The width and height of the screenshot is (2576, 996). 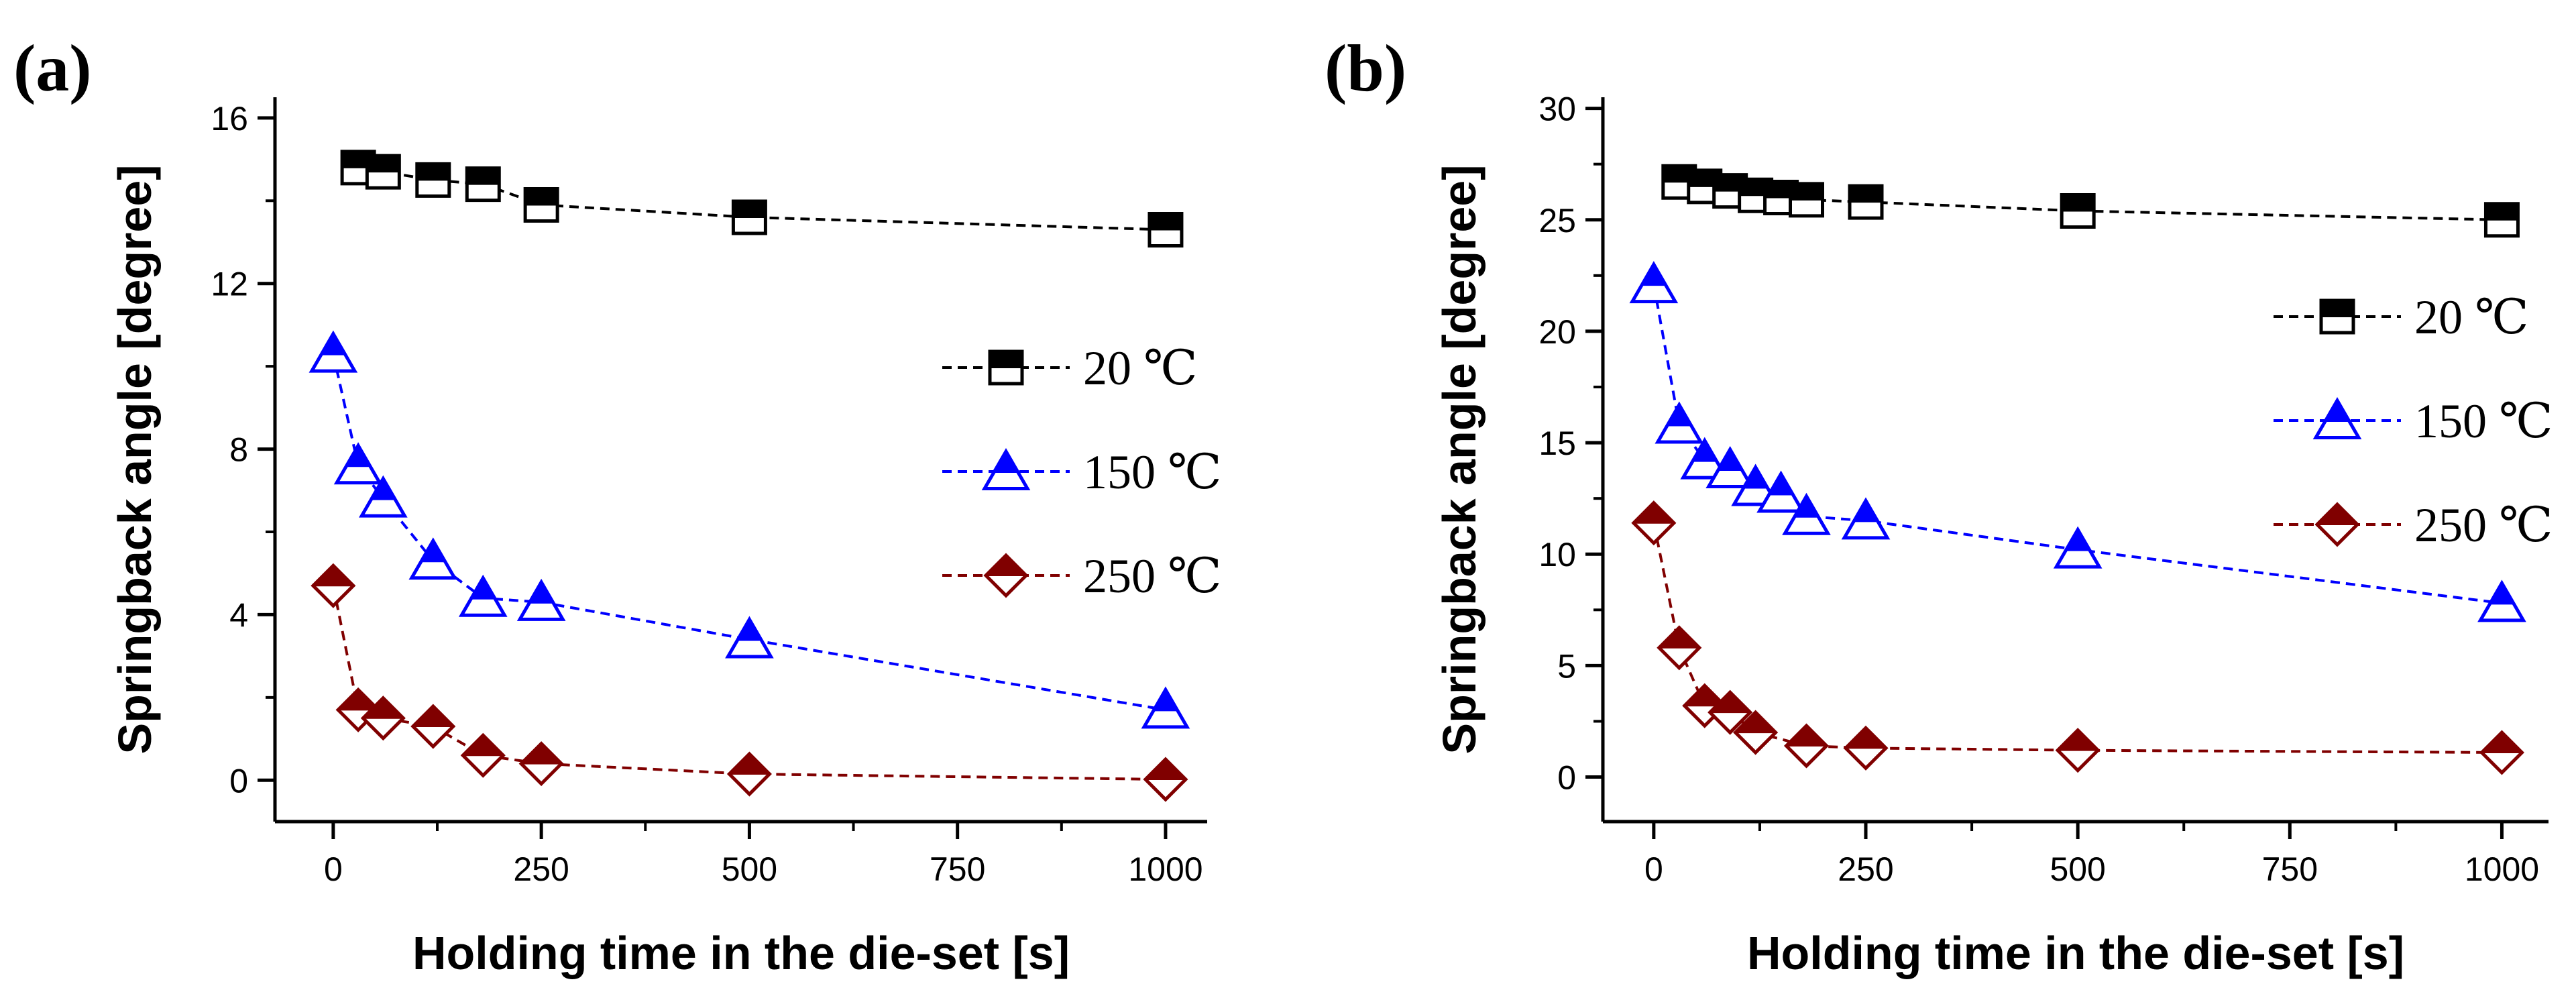 I want to click on y-tick-label: 10, so click(x=1557, y=554).